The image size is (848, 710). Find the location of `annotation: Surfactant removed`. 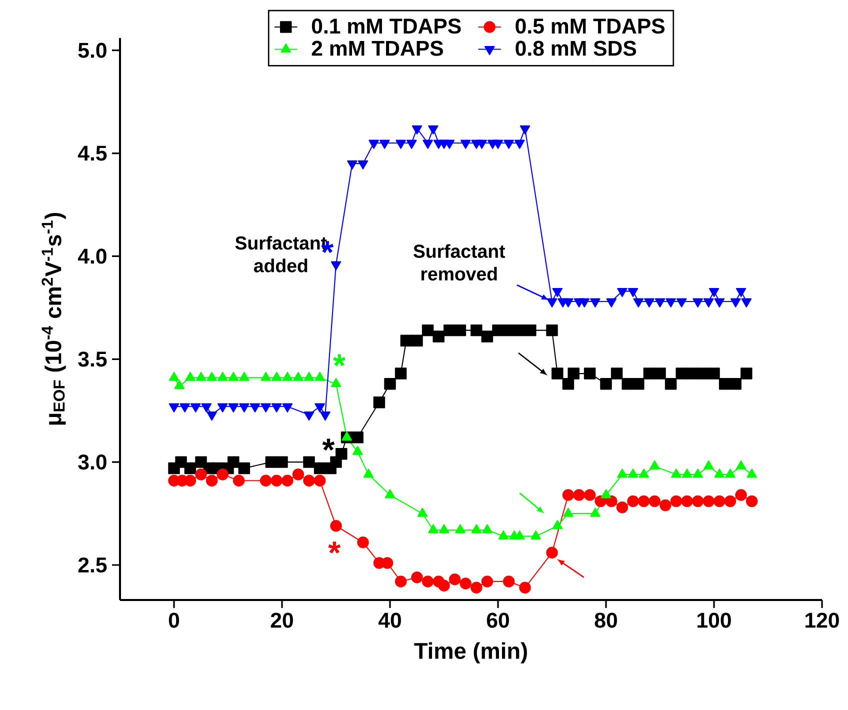

annotation: Surfactant removed is located at coordinates (460, 262).